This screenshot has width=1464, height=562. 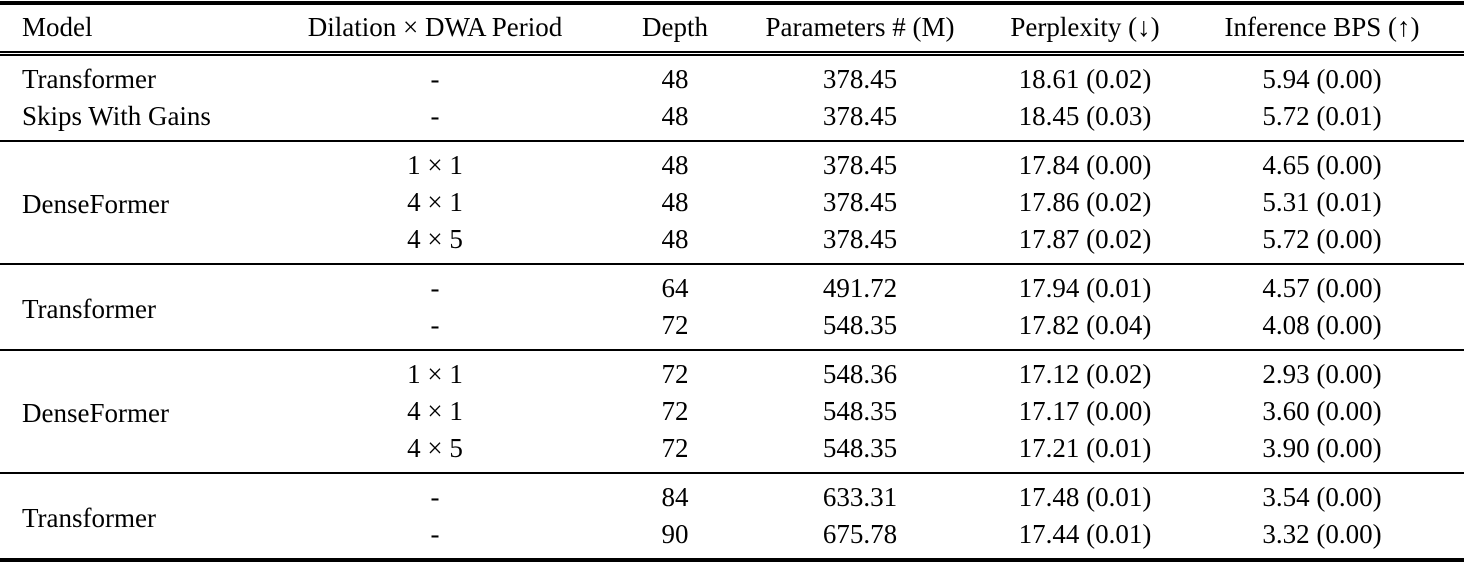 What do you see at coordinates (1322, 201) in the screenshot?
I see `cell-inference-bps: 5.31 (0.01)` at bounding box center [1322, 201].